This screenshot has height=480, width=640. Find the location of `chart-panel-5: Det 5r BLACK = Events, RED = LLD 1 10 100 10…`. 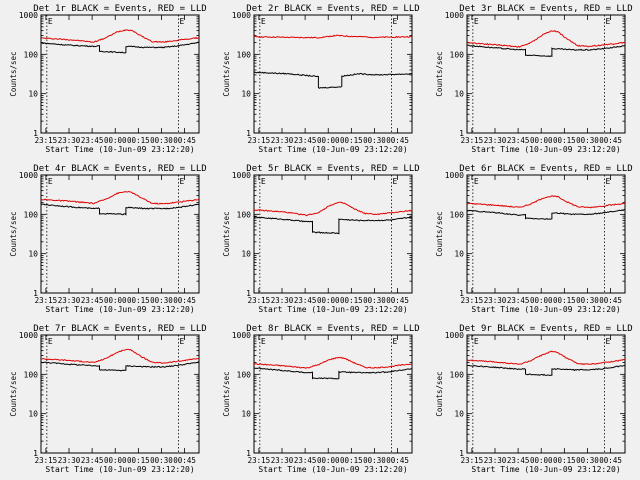

chart-panel-5: Det 5r BLACK = Events, RED = LLD 1 10 100 10… is located at coordinates (321, 239).